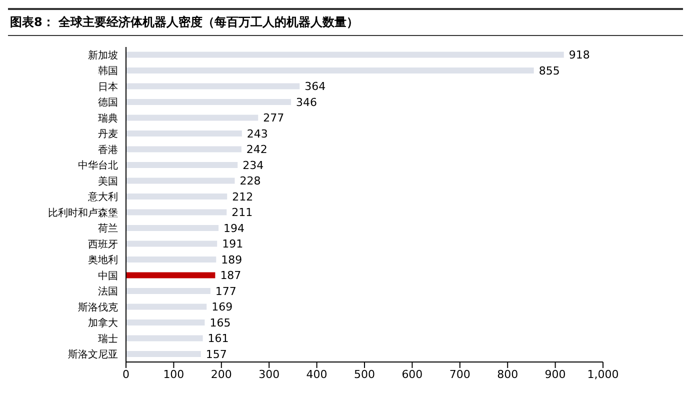 This screenshot has width=690, height=397. Describe the element at coordinates (103, 55) in the screenshot. I see `y-tick-label: 新加坡` at that location.